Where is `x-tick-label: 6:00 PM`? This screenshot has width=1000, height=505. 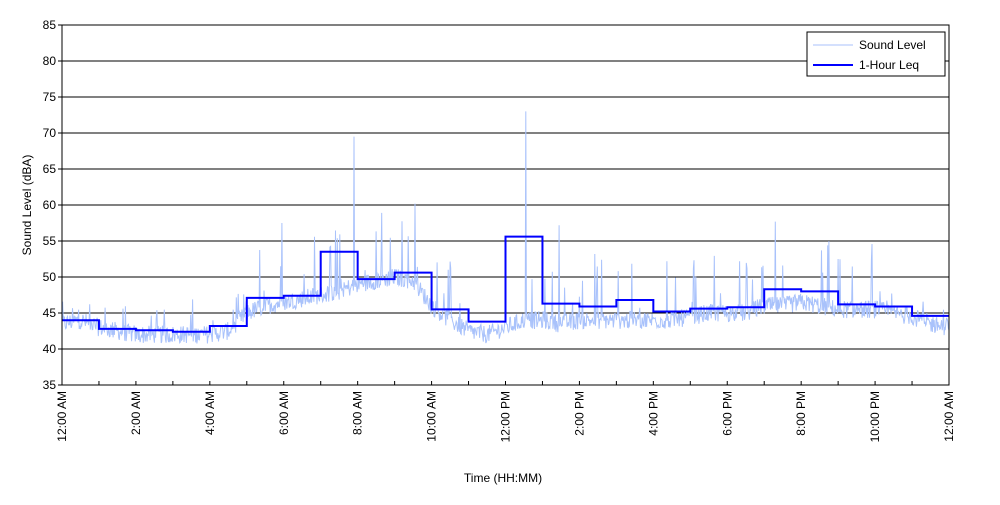
x-tick-label: 6:00 PM is located at coordinates (727, 413).